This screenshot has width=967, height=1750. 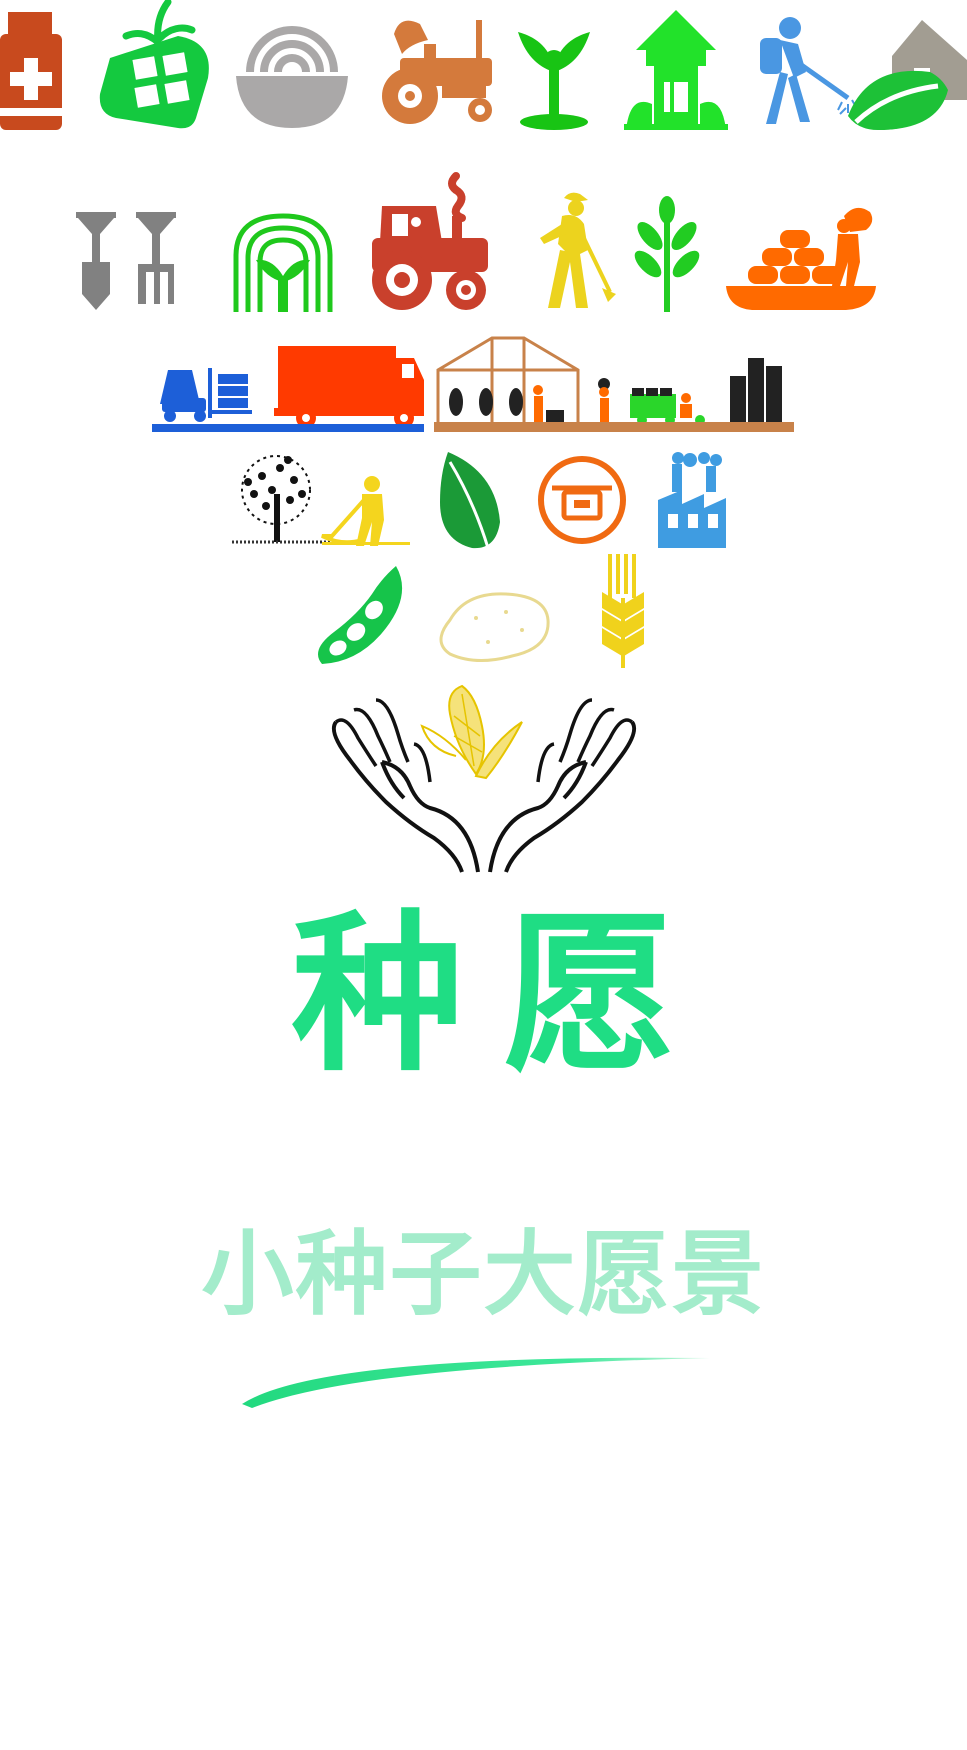 What do you see at coordinates (360, 615) in the screenshot?
I see `soybean-icon` at bounding box center [360, 615].